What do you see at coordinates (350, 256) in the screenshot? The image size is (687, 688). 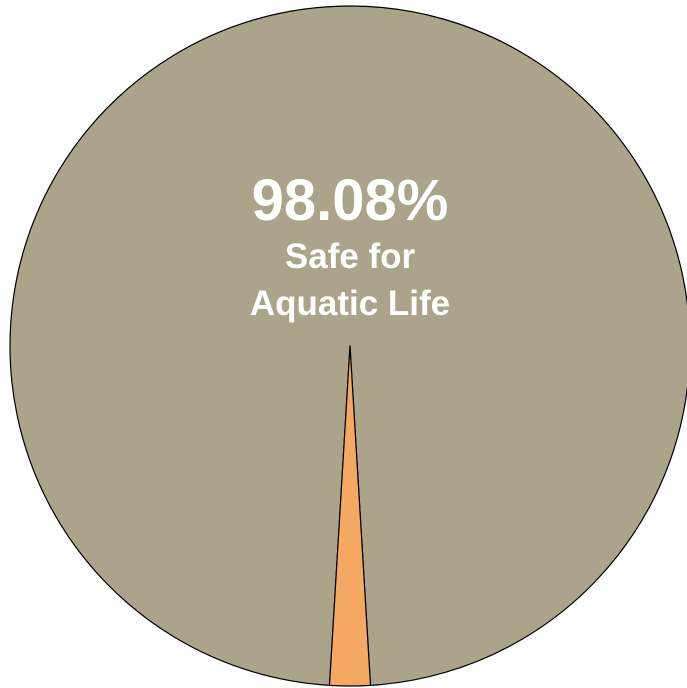 I see `safe-label-line1: Safe for` at bounding box center [350, 256].